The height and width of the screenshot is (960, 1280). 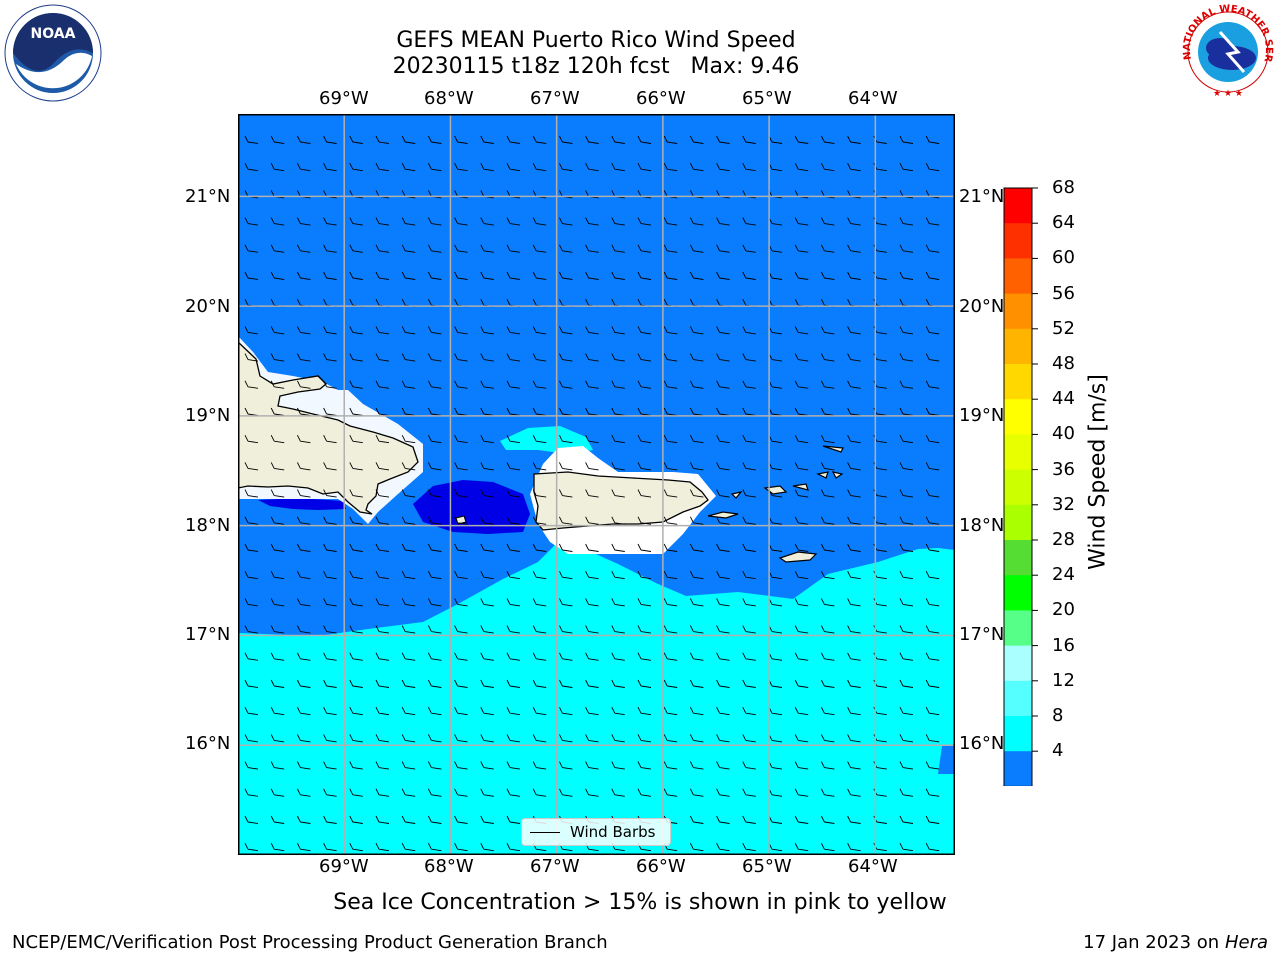 I want to click on lat-label-right-18: 18°N, so click(x=982, y=525).